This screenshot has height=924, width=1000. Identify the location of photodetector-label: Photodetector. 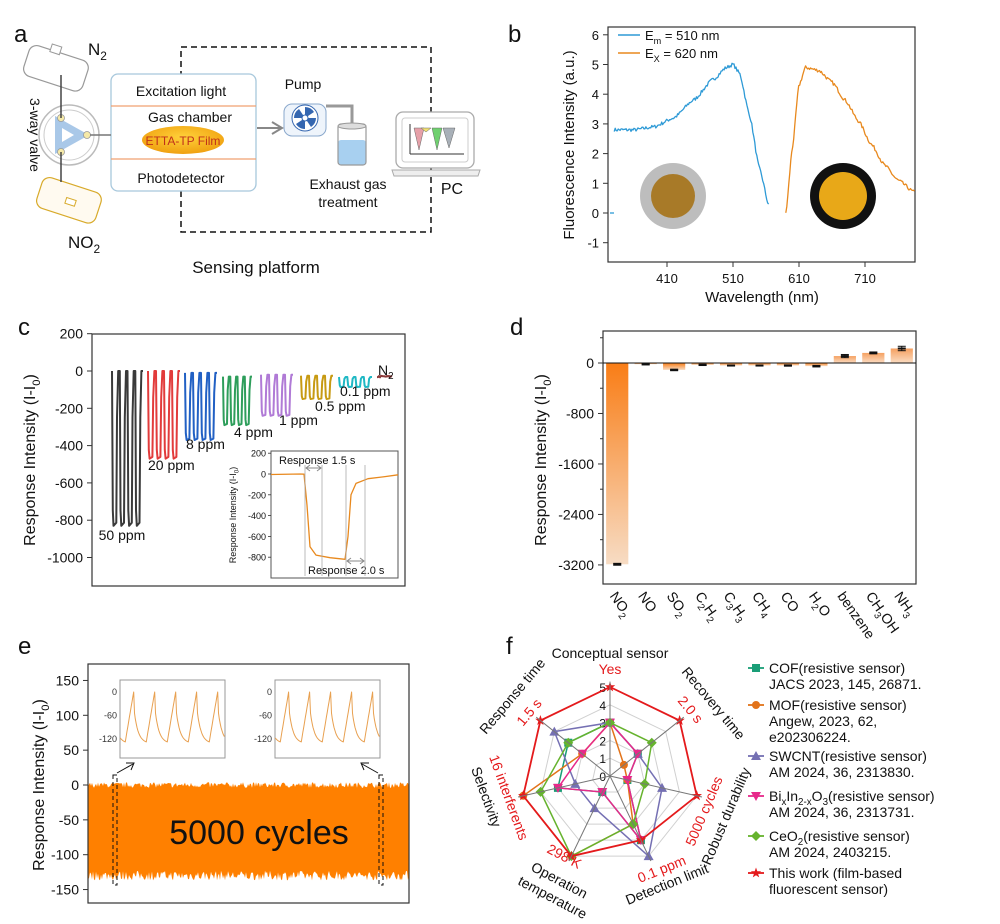
(181, 178).